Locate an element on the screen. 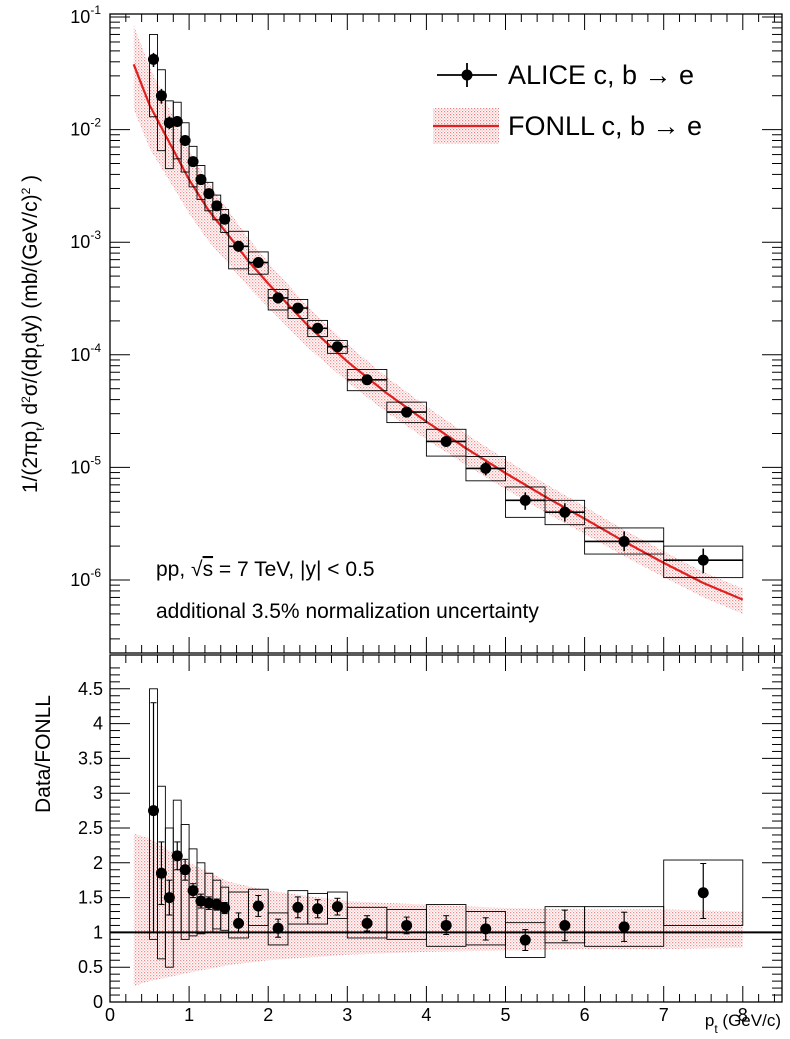  legend-entry-fonll: FONLL c, b → e is located at coordinates (567, 126).